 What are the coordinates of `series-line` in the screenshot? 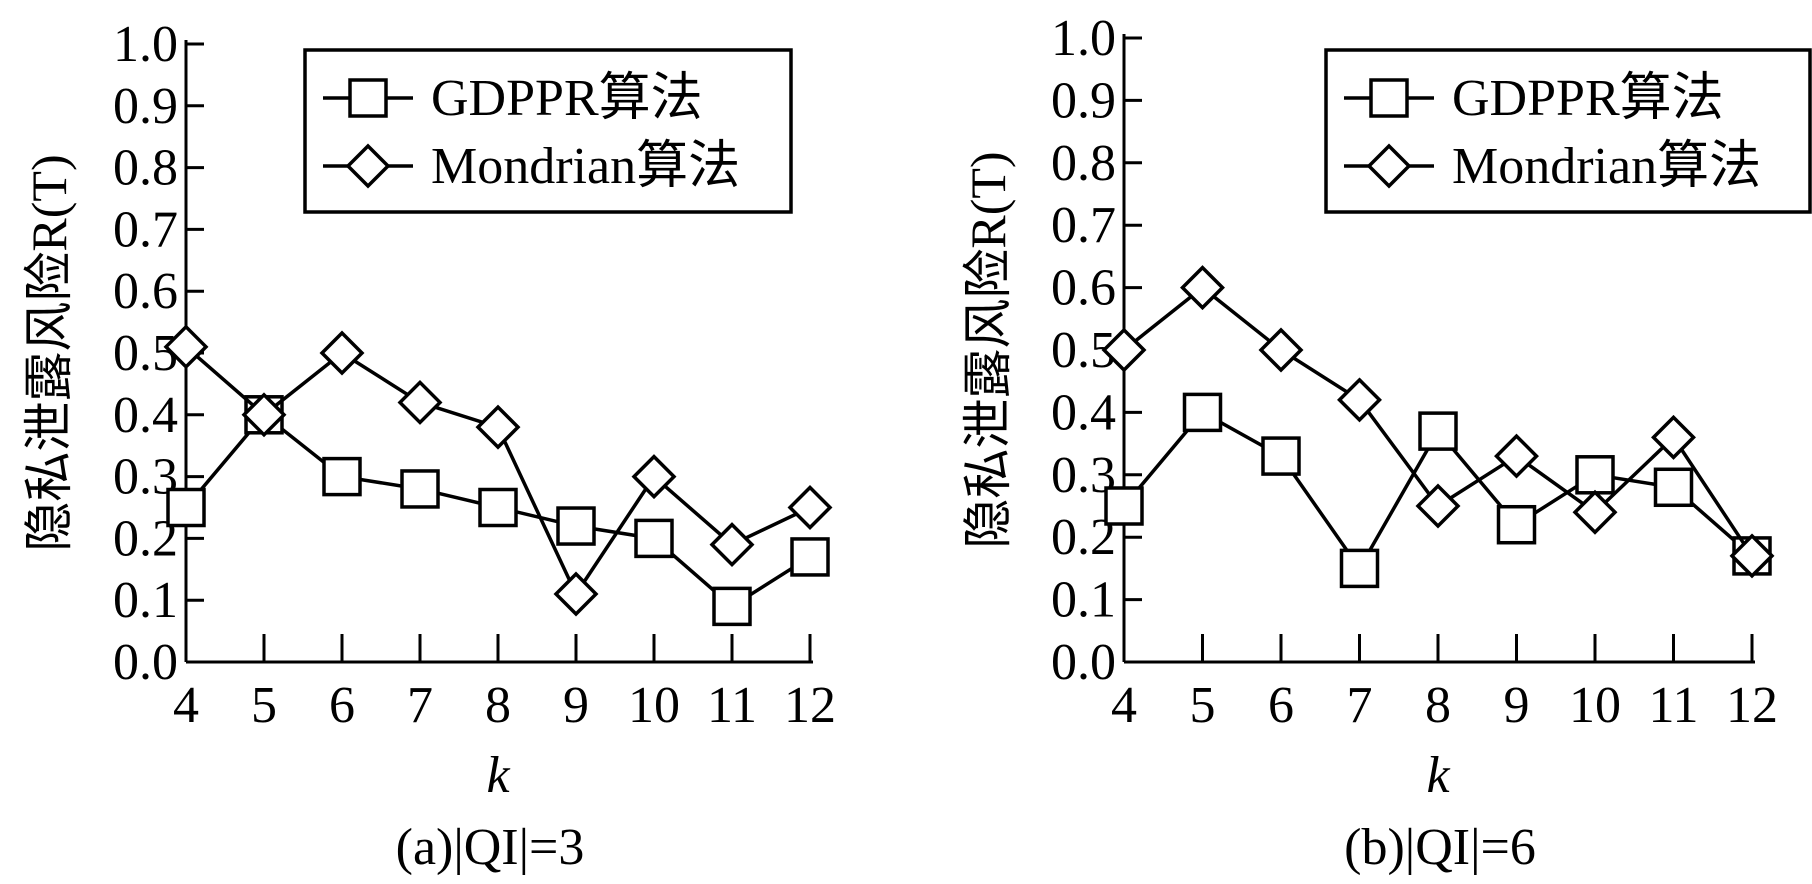 It's located at (497, 471).